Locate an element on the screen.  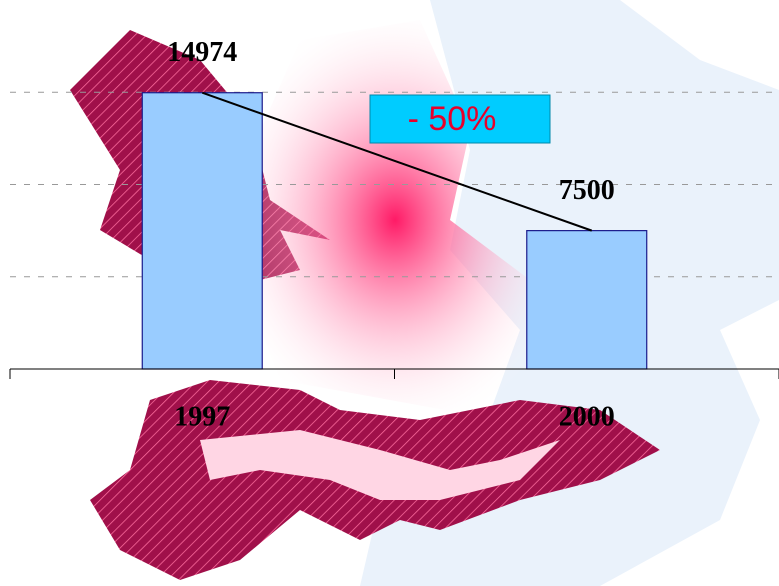
annotation: - 50% is located at coordinates (452, 119).